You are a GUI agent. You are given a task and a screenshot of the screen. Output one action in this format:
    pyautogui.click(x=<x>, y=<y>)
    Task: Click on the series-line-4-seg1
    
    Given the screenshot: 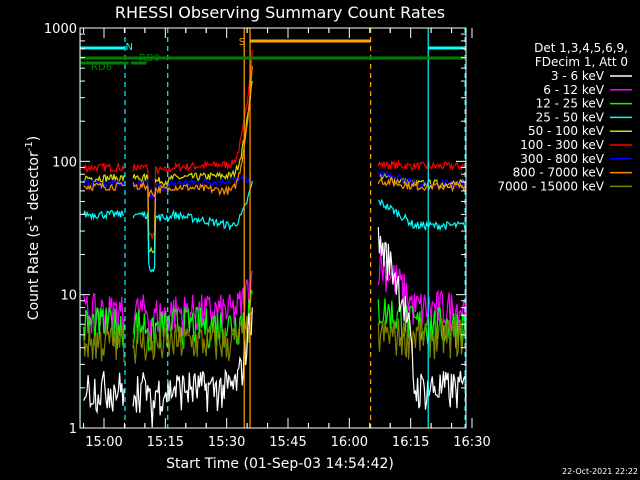 What is the action you would take?
    pyautogui.click(x=192, y=167)
    